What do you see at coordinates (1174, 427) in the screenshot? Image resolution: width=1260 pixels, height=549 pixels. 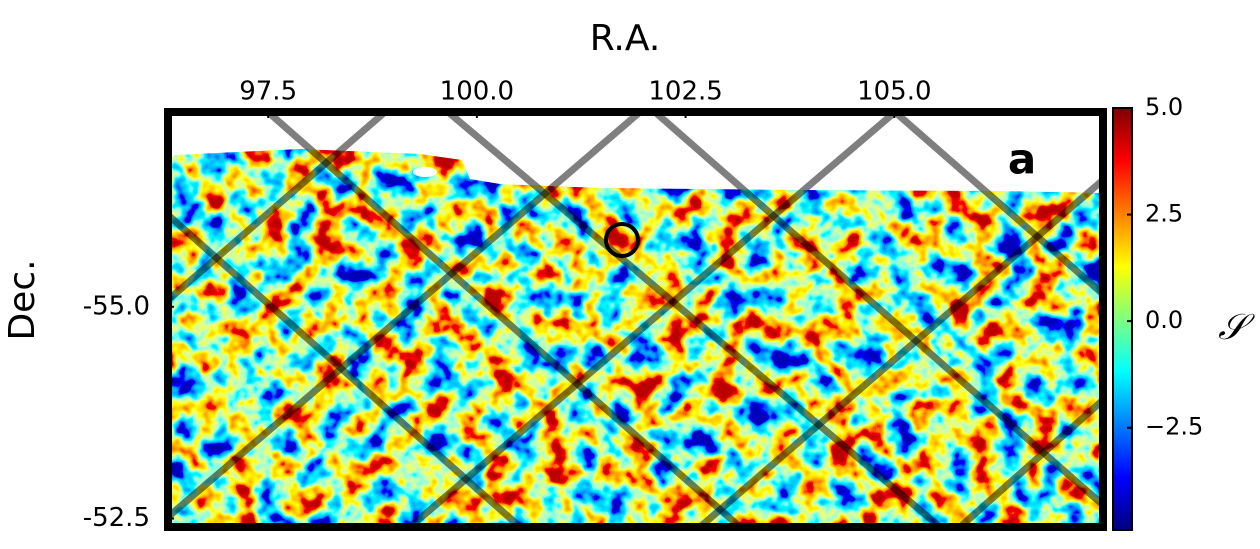 I see `colorbar-tick-label: −2.5` at bounding box center [1174, 427].